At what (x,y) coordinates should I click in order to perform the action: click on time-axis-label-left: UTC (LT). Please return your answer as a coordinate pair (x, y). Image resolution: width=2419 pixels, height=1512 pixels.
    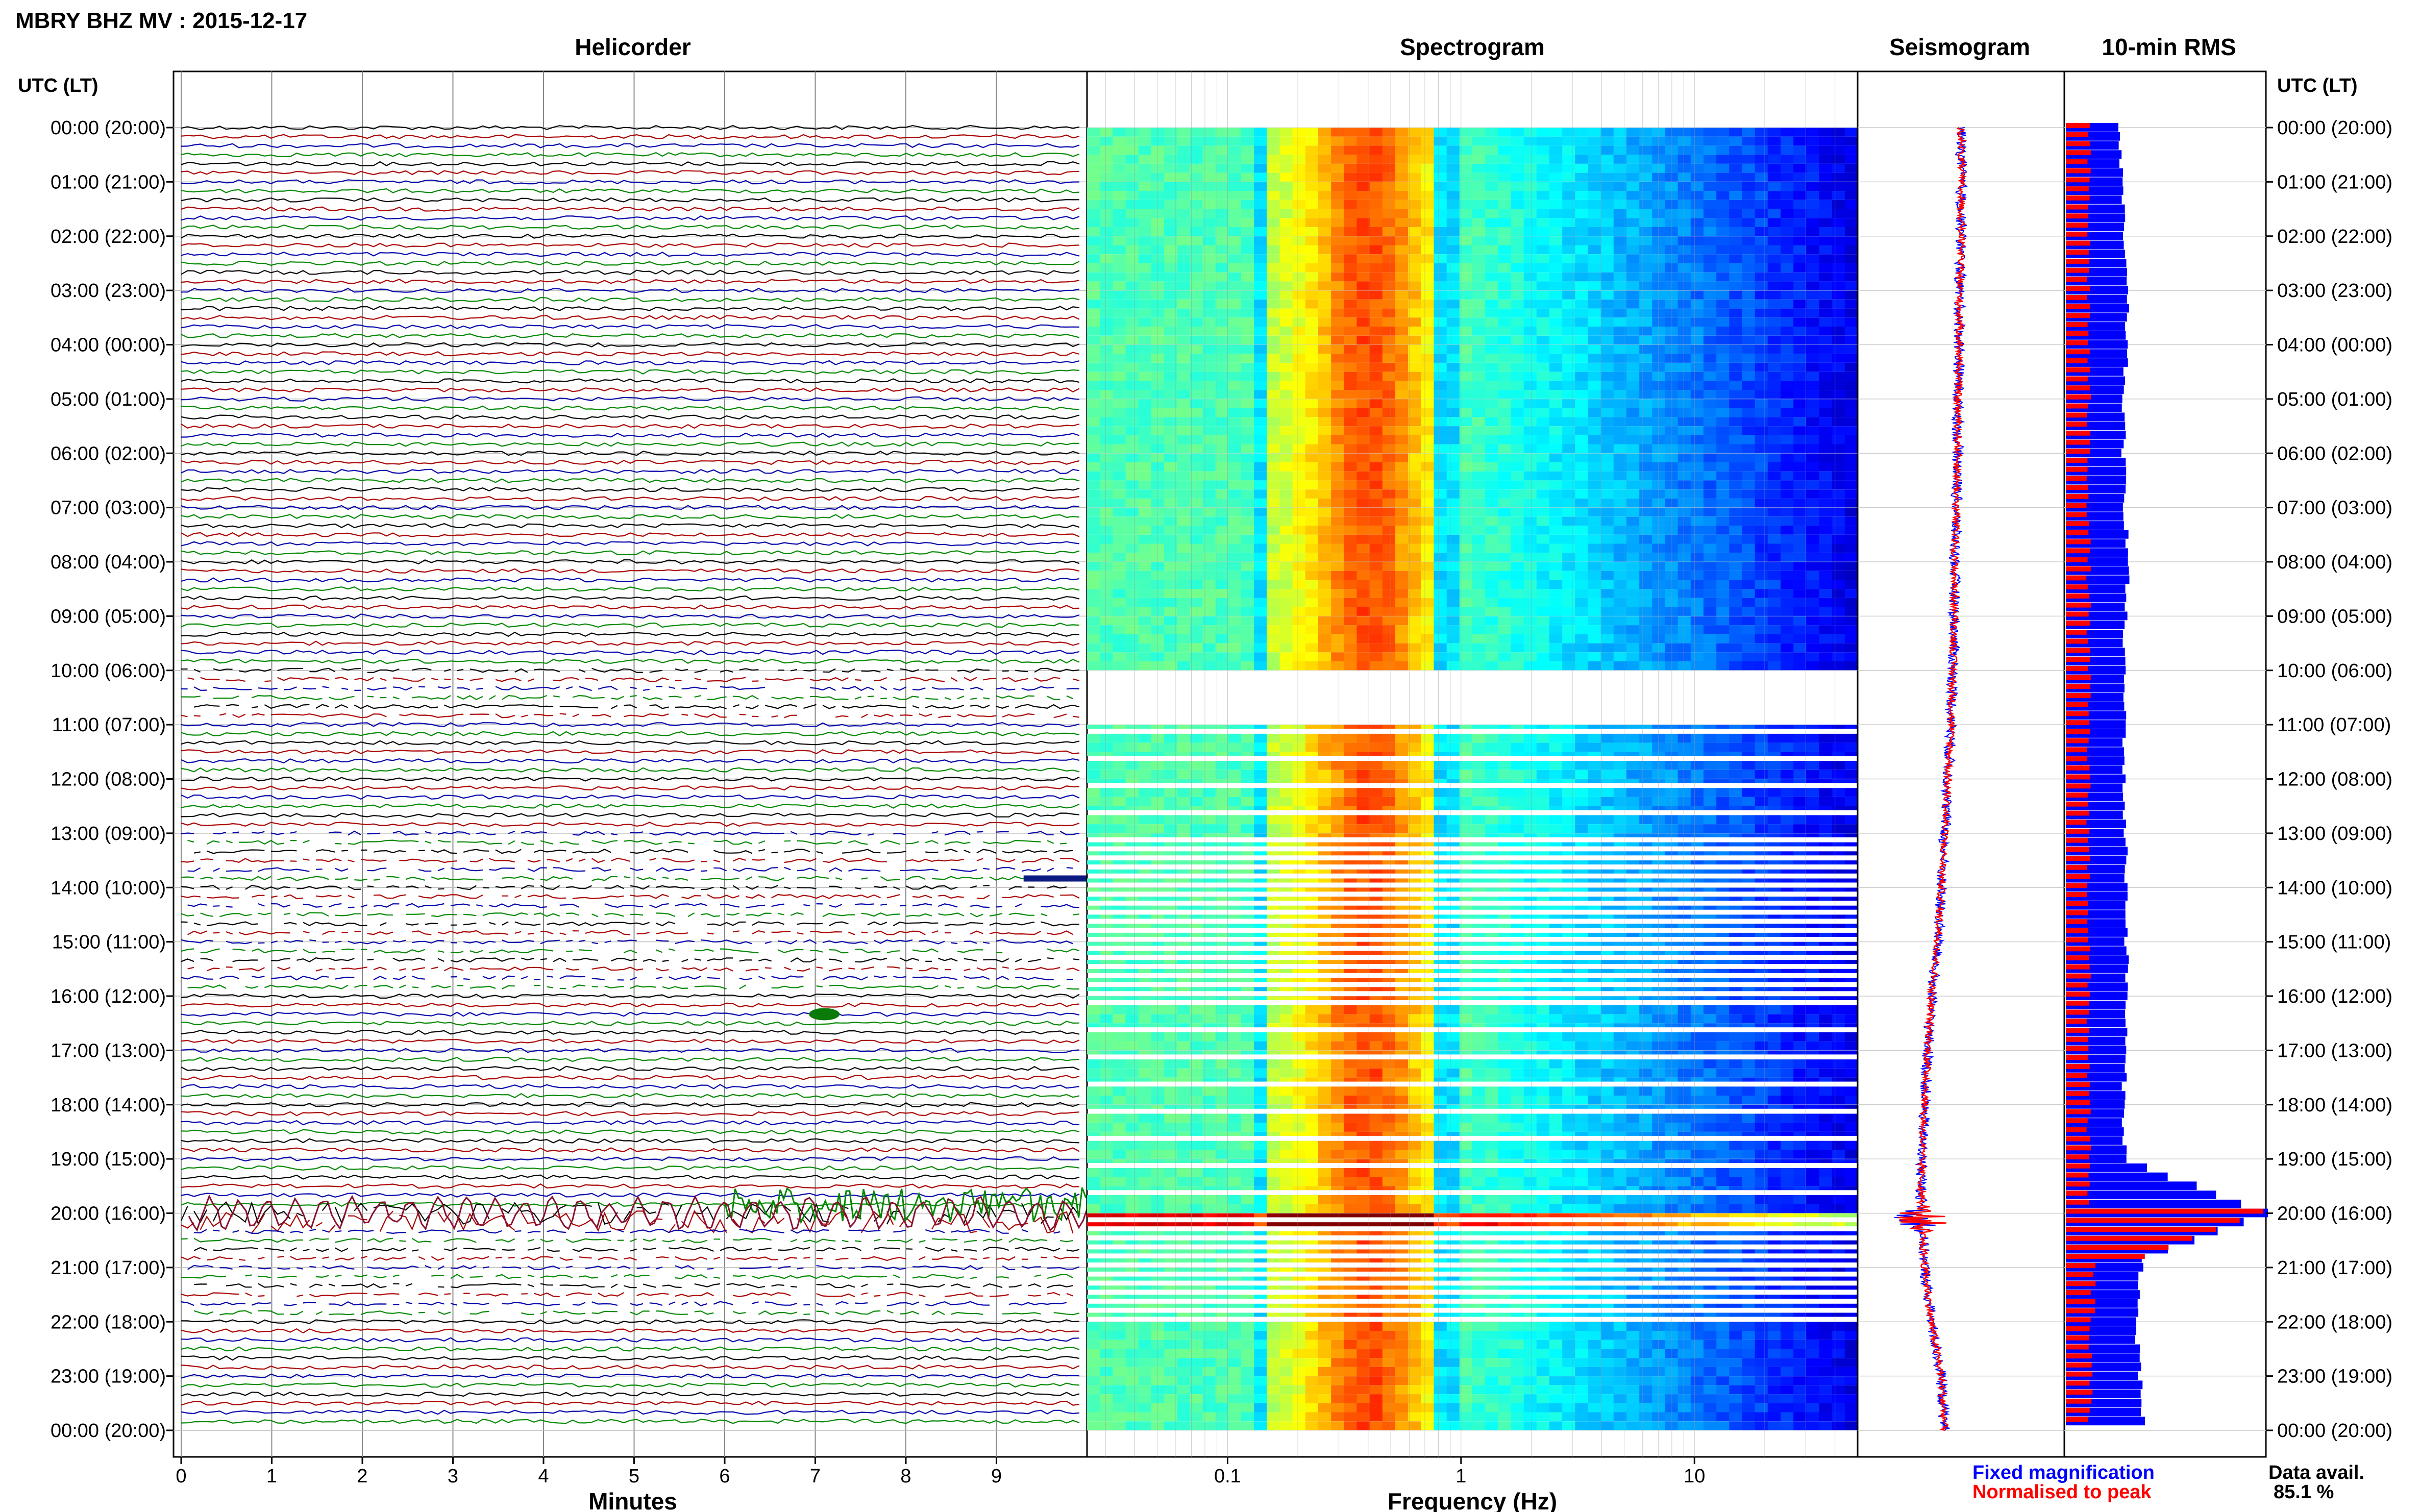
    Looking at the image, I should click on (58, 85).